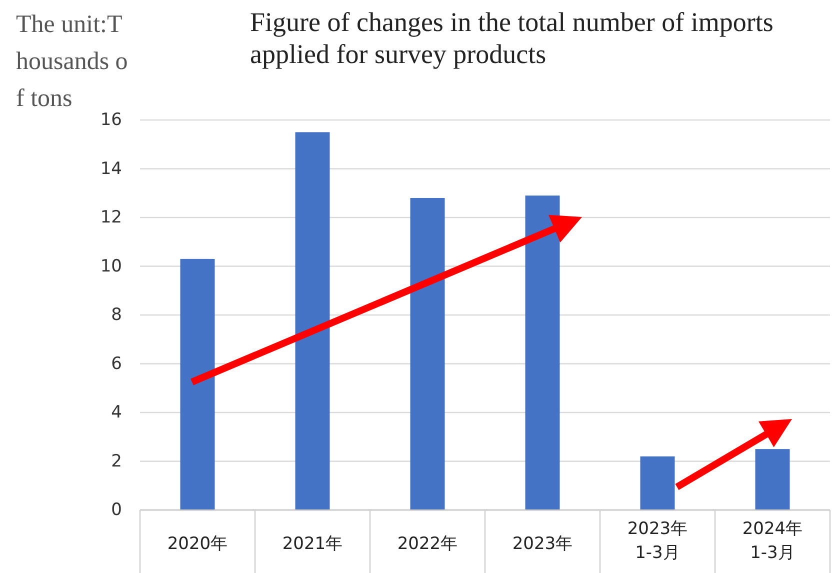 This screenshot has height=573, width=834. I want to click on y-tick-label: 4, so click(116, 412).